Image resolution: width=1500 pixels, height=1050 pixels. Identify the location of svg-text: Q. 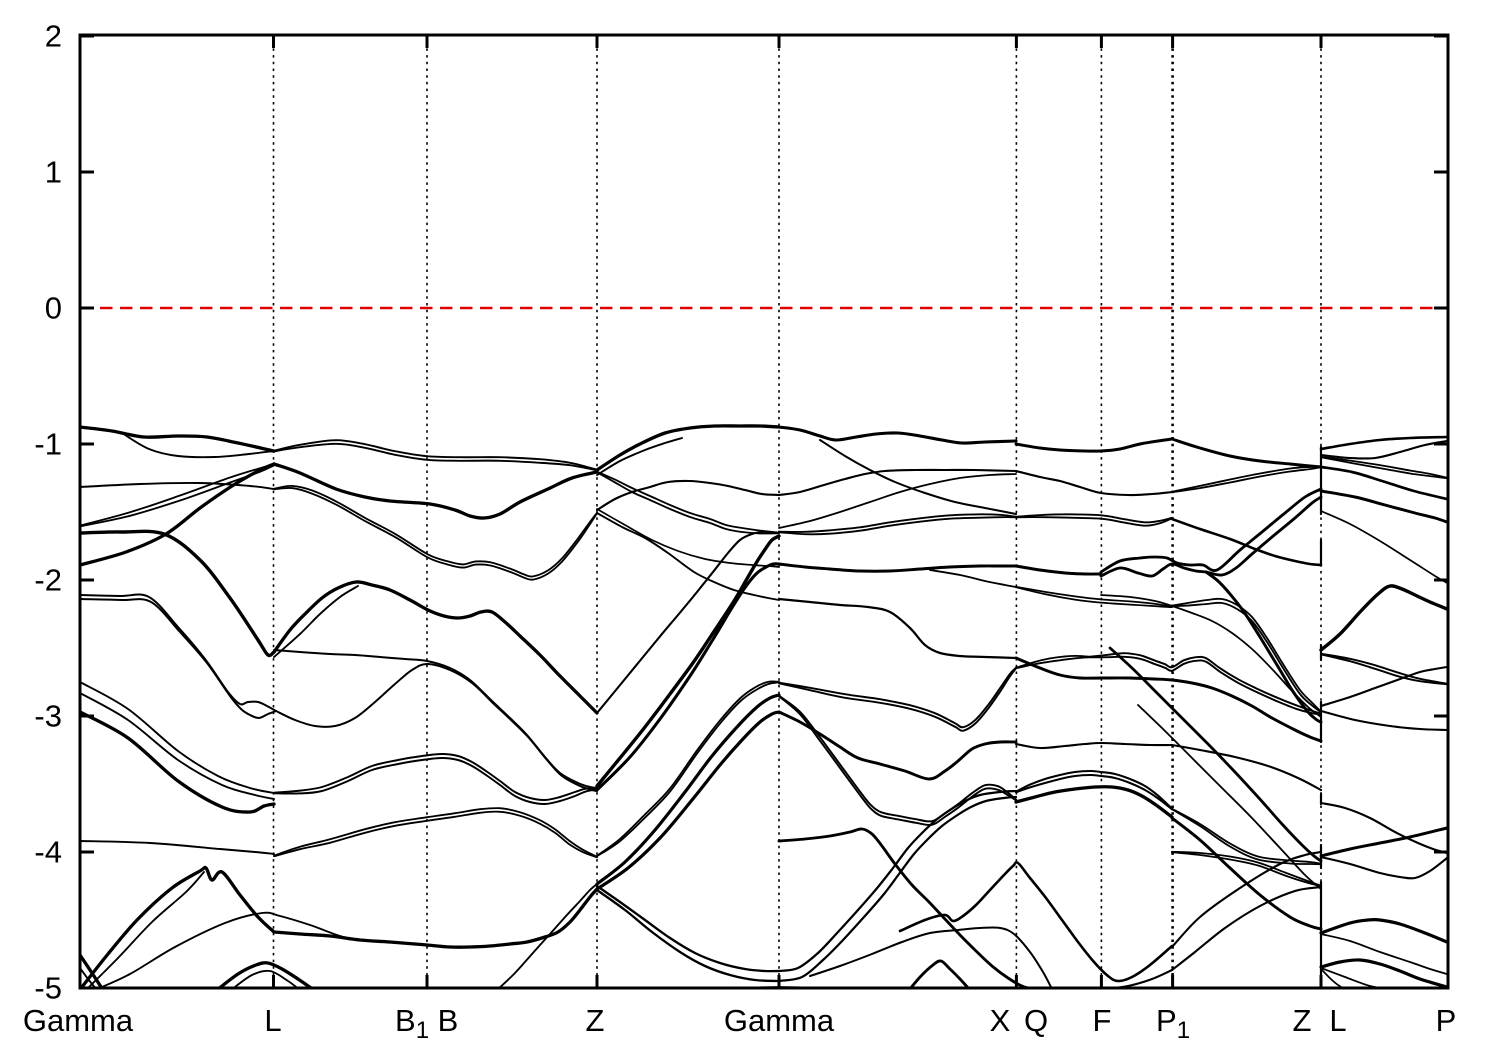
(1036, 1020).